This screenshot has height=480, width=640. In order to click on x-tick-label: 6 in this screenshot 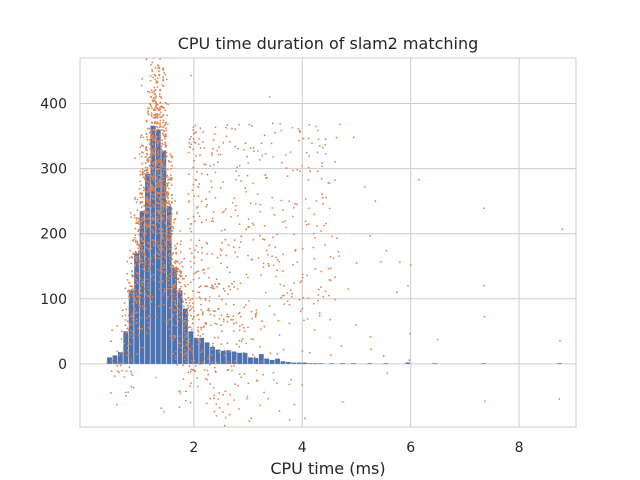, I will do `click(410, 448)`.